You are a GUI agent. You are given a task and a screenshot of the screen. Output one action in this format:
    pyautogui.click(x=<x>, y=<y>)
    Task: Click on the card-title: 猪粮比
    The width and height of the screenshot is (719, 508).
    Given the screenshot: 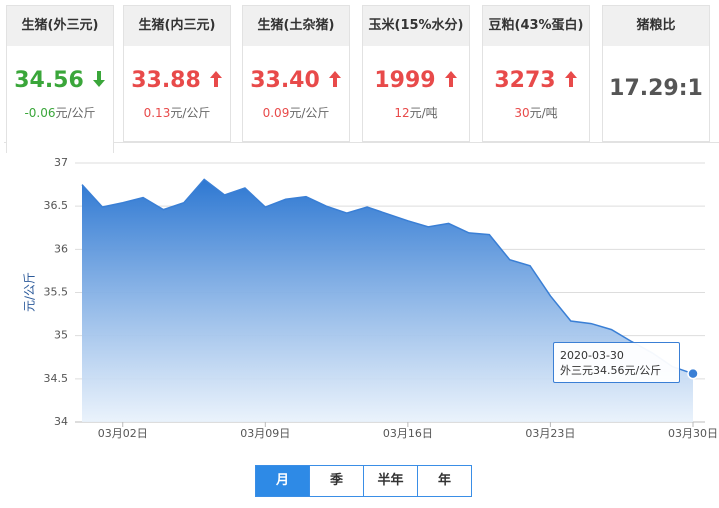 What is the action you would take?
    pyautogui.click(x=656, y=26)
    